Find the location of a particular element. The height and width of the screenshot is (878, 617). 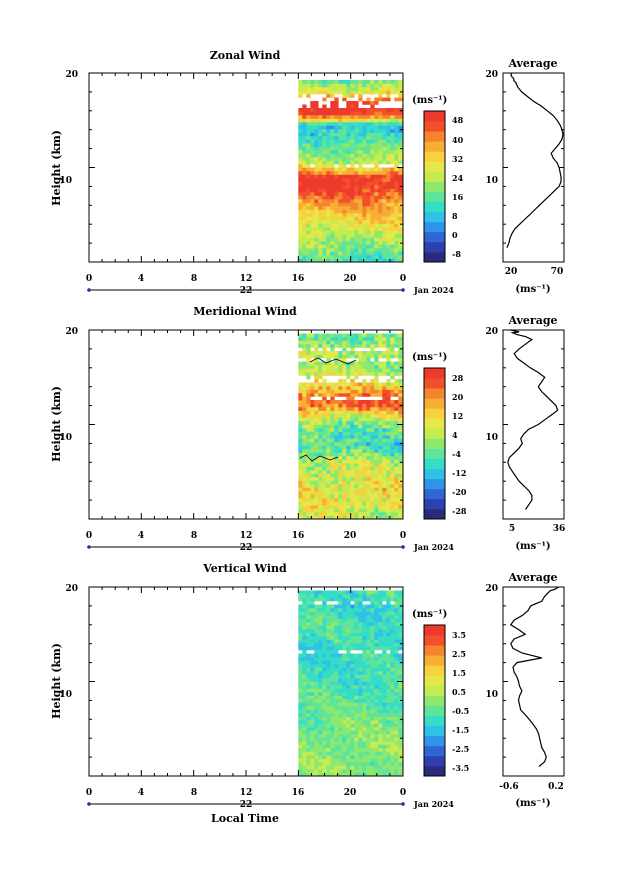

meridional-avg-ytick-20: 20 is located at coordinates (491, 332).